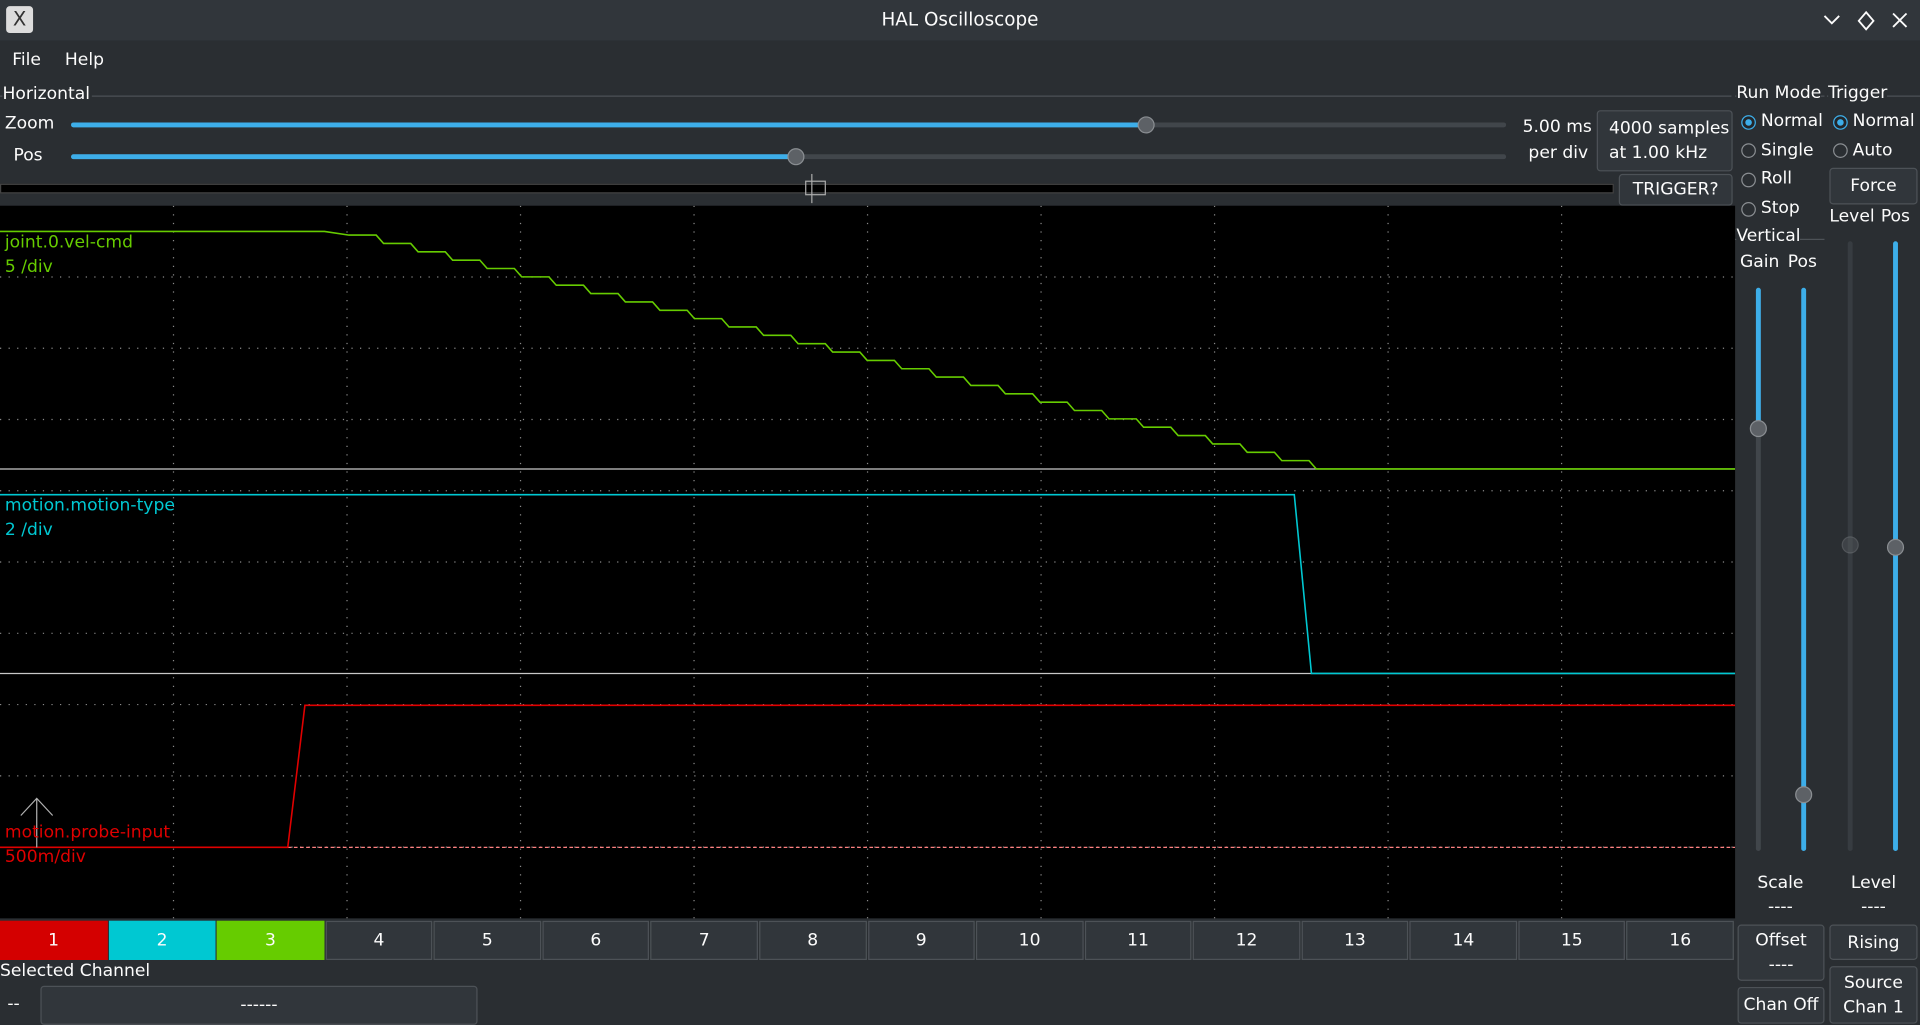 This screenshot has width=1920, height=1025. What do you see at coordinates (162, 940) in the screenshot?
I see `channel-button: 2` at bounding box center [162, 940].